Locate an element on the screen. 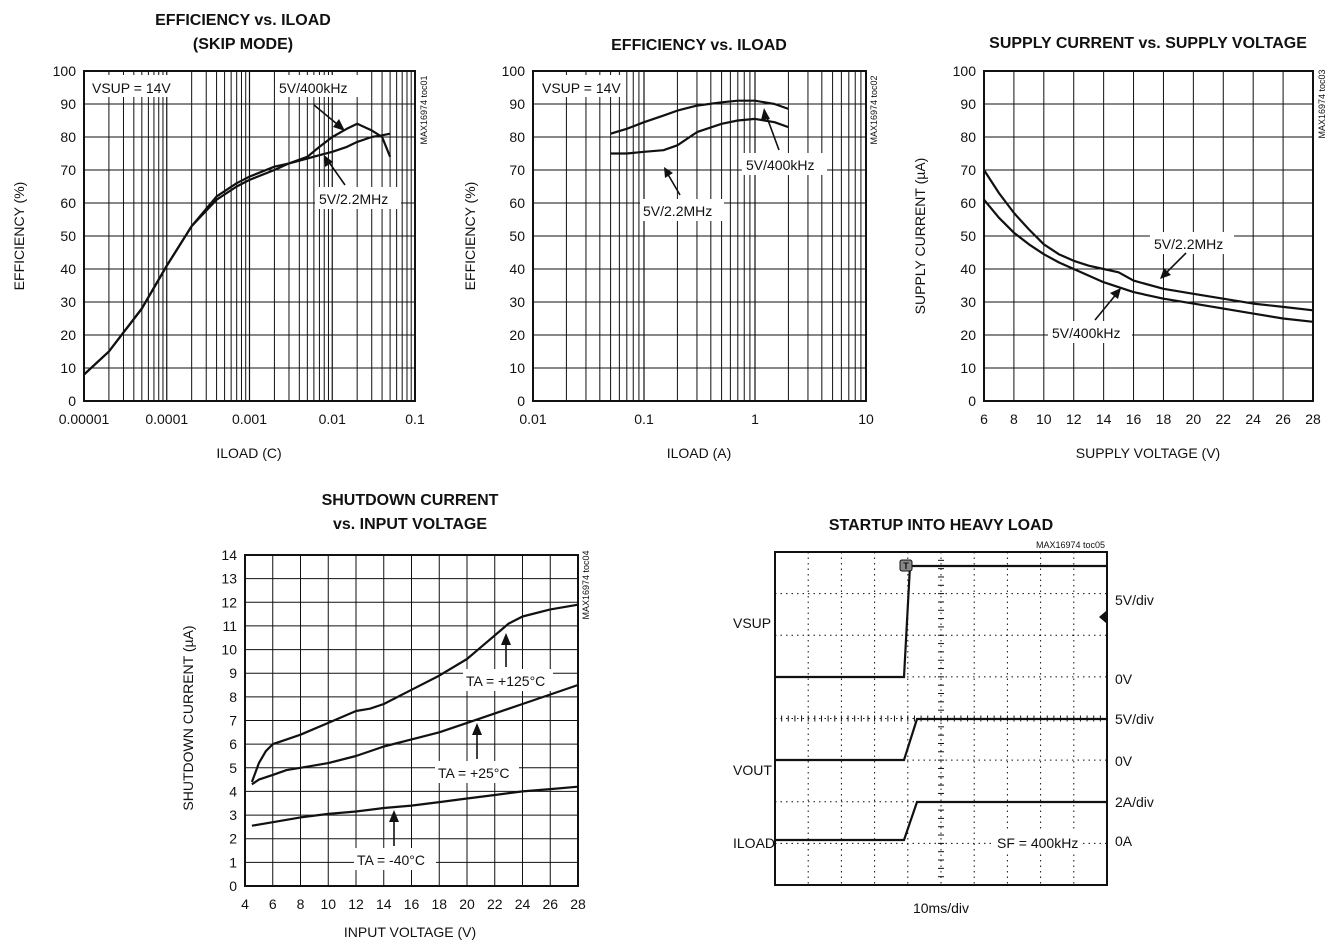 The height and width of the screenshot is (945, 1338). chart3-y-ticks: 0 10 20 30 40 50 60 70 80 90 100 is located at coordinates (965, 236).